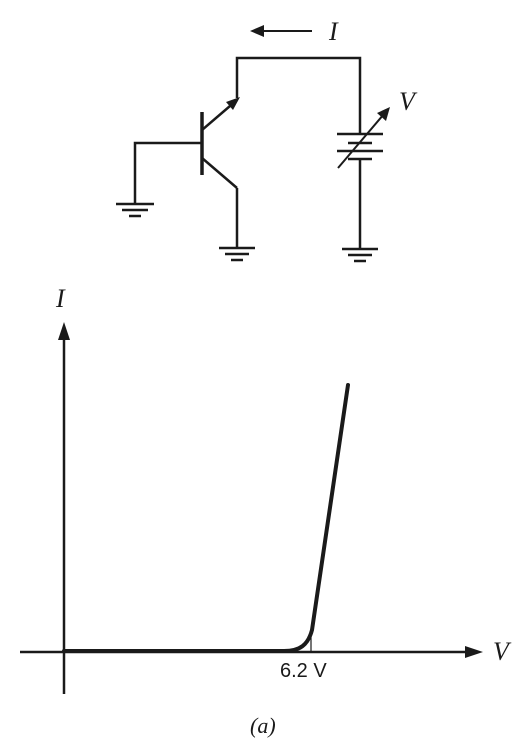  Describe the element at coordinates (237, 254) in the screenshot. I see `ground-icon-collector` at that location.